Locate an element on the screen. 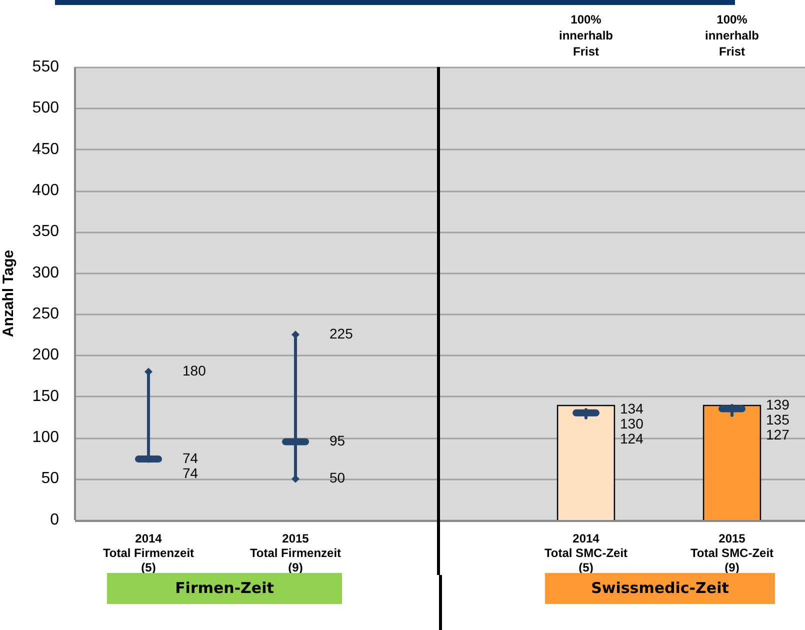  y-tick-label: 200 is located at coordinates (46, 355).